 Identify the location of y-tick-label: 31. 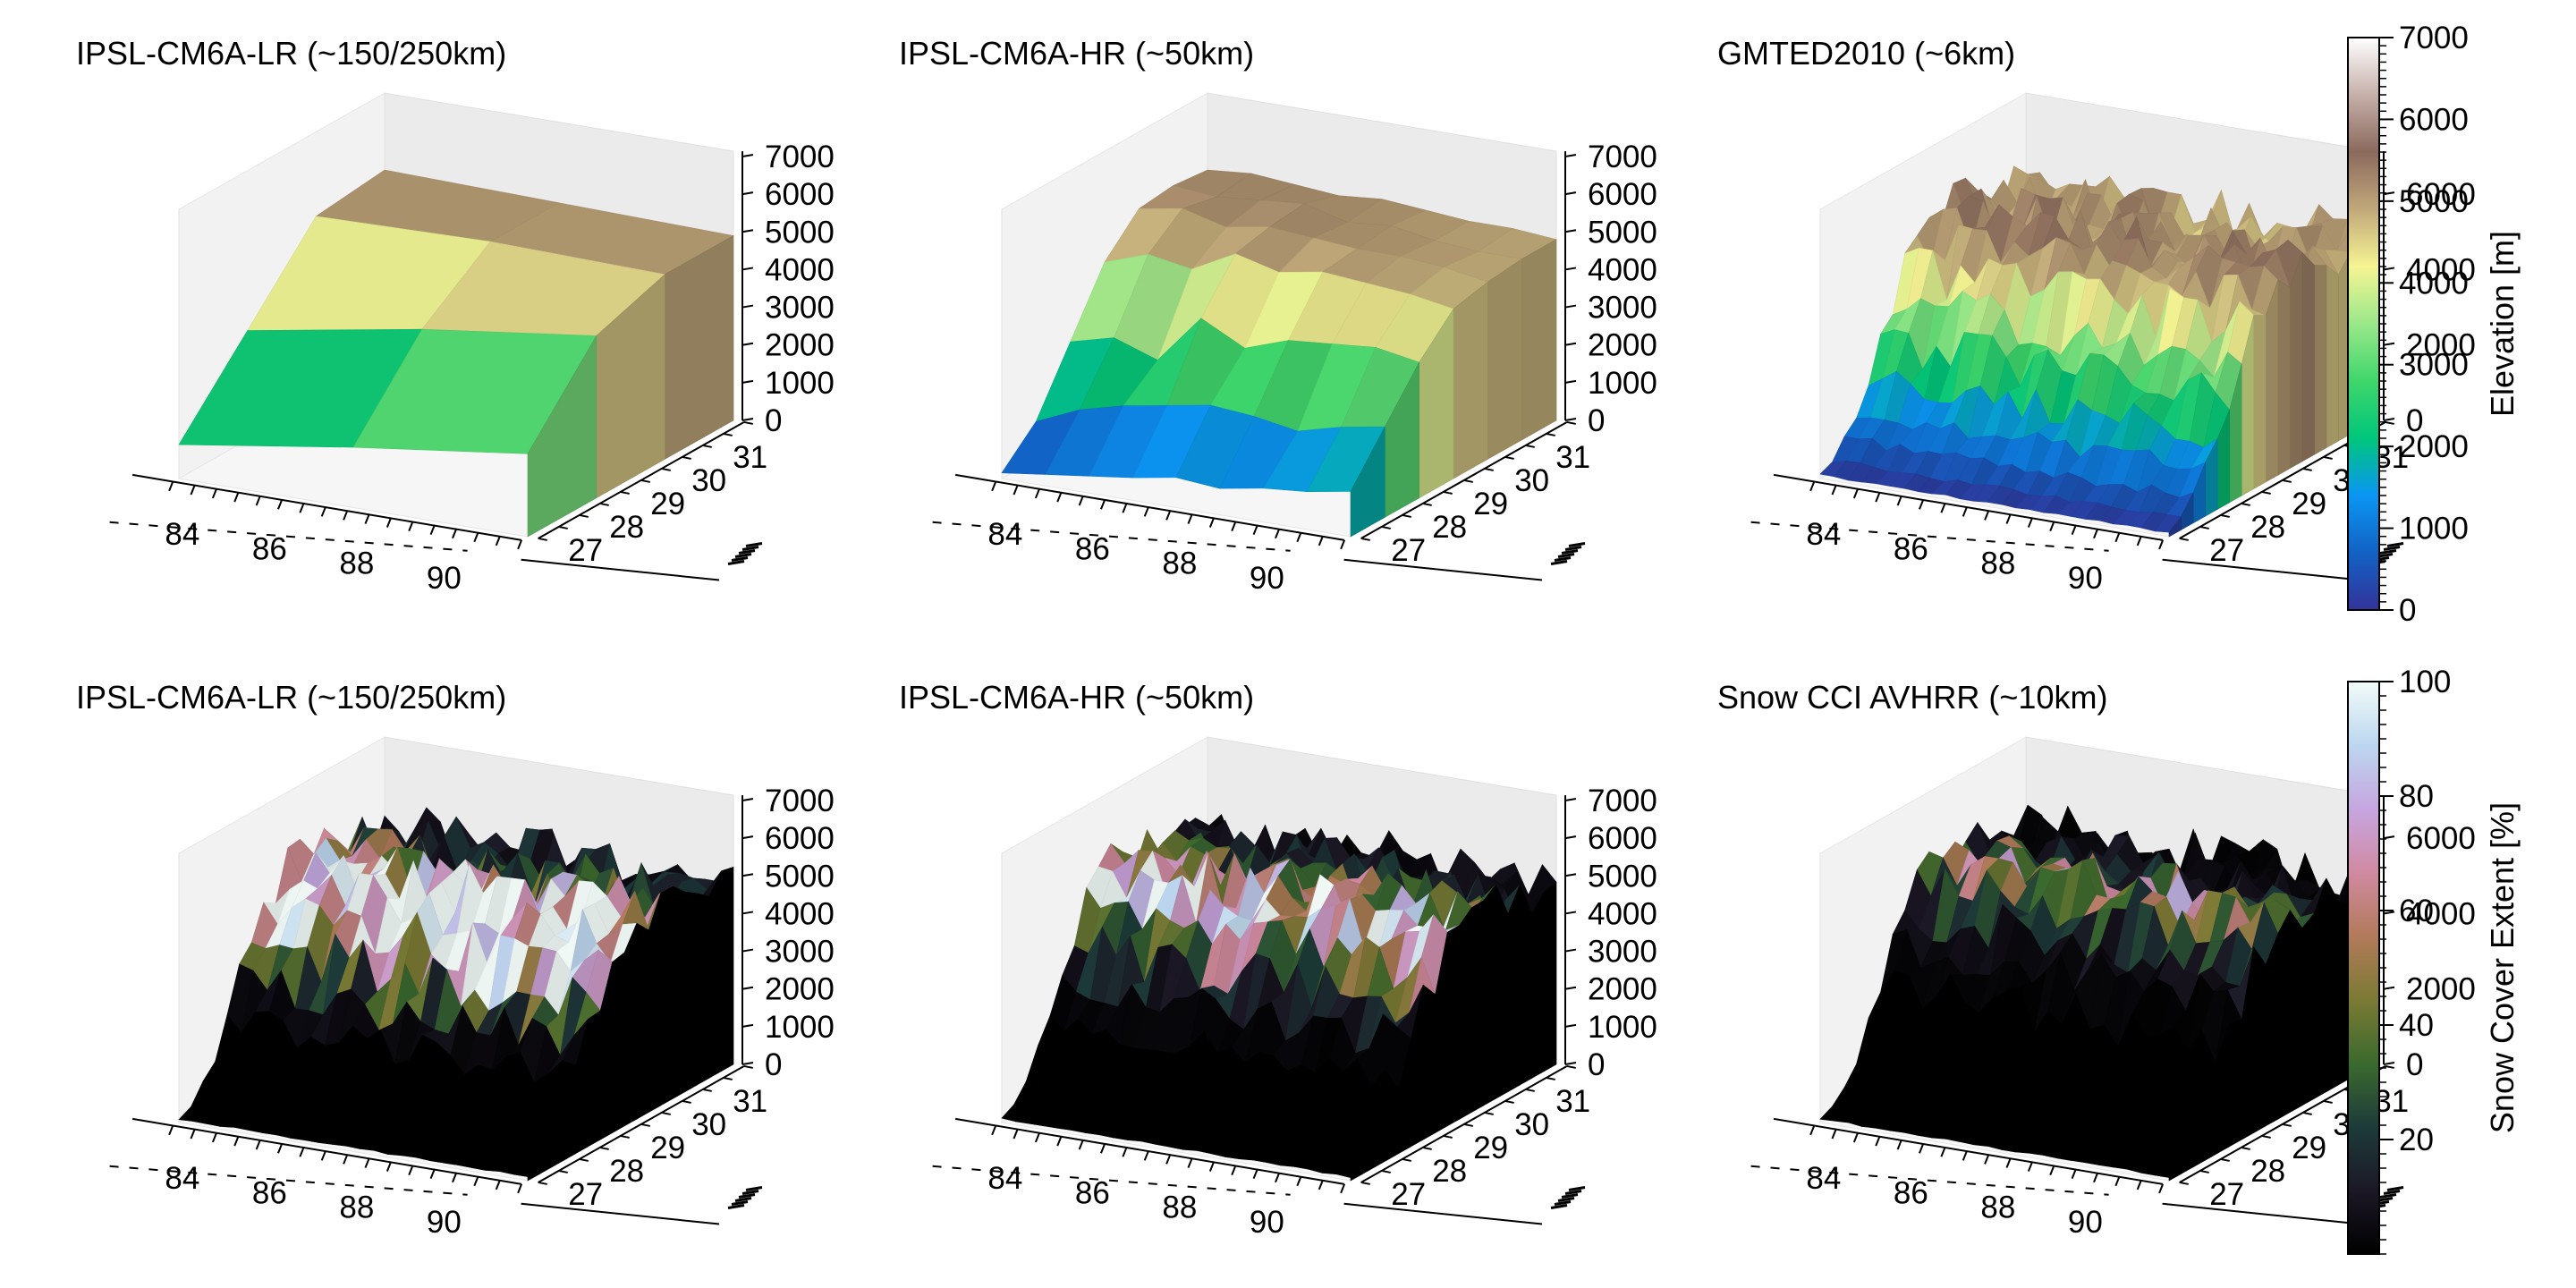
(750, 457).